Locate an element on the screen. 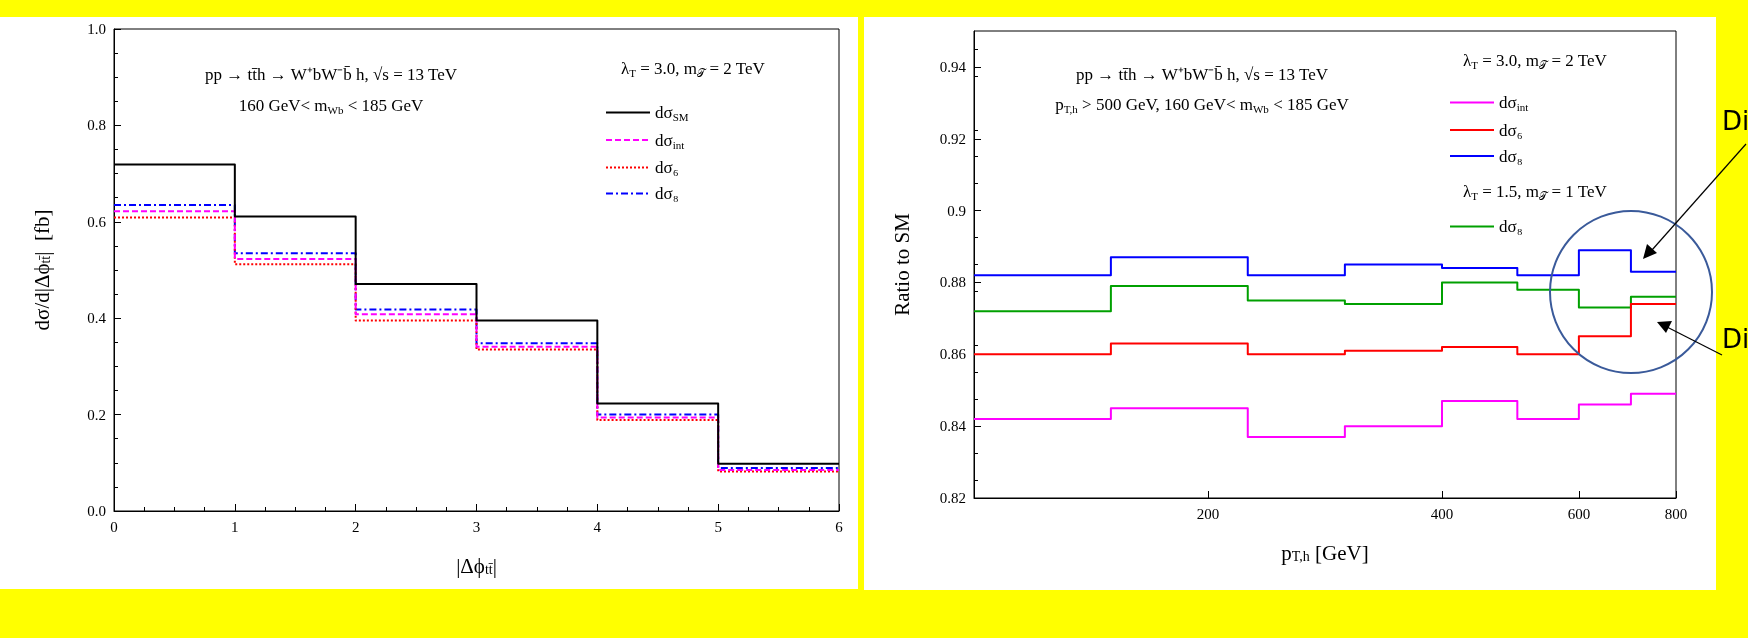  y-tick-label: 0.84 is located at coordinates (953, 426).